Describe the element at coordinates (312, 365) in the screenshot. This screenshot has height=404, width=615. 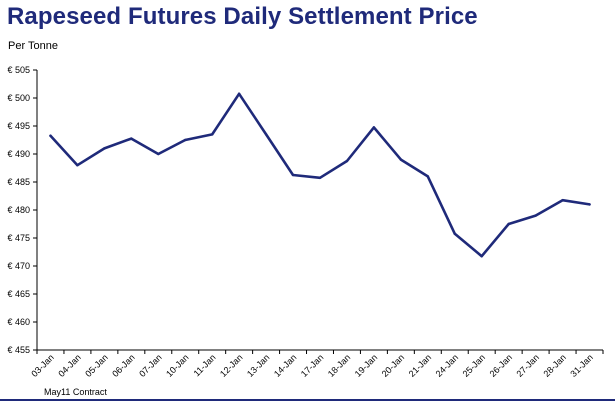
I see `x-tick-label: 17-Jan` at that location.